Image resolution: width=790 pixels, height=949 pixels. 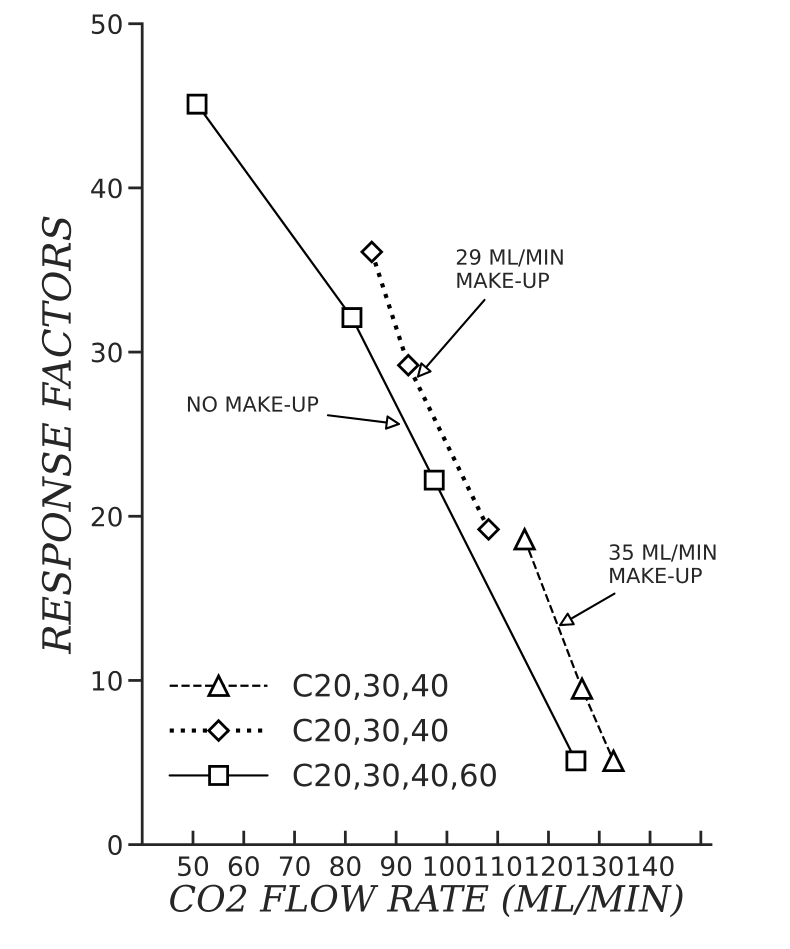 What do you see at coordinates (107, 516) in the screenshot?
I see `y-tick-label: 20` at bounding box center [107, 516].